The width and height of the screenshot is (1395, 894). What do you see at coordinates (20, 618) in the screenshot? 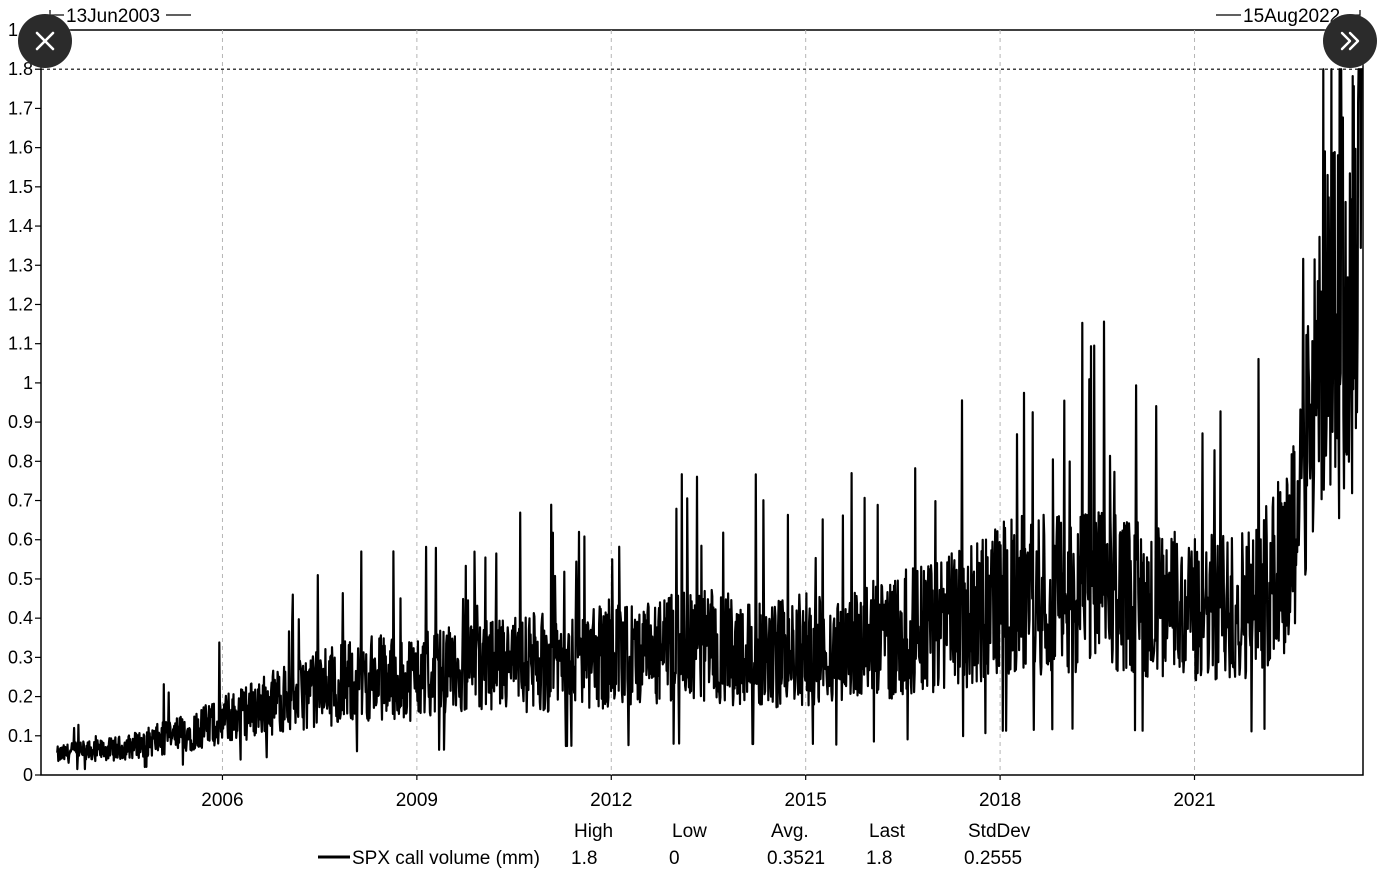
I see `y-tick-label: 0.4` at bounding box center [20, 618].